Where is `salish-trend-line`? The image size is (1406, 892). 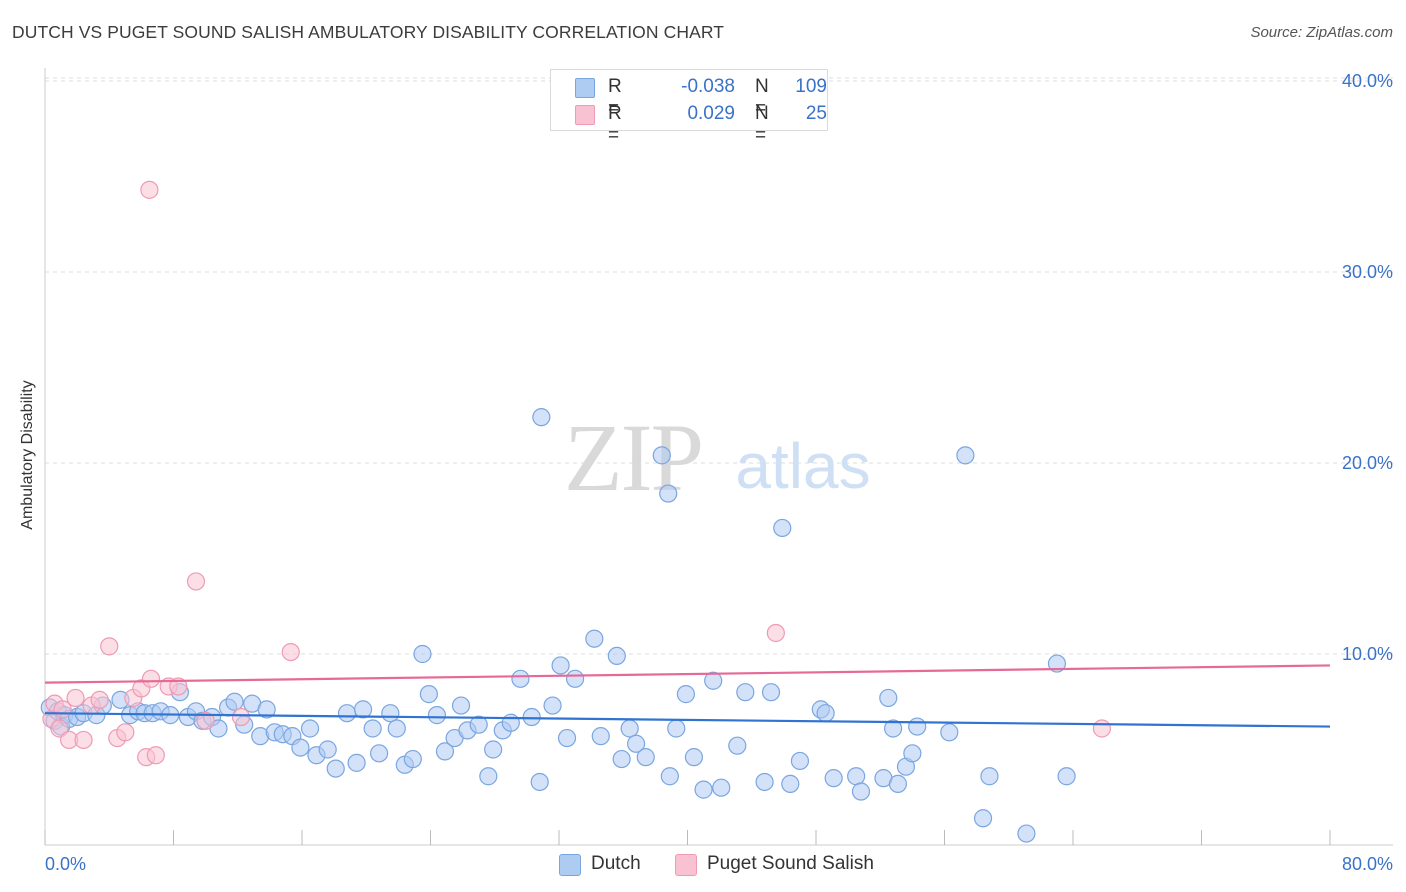 salish-trend-line is located at coordinates (687, 674).